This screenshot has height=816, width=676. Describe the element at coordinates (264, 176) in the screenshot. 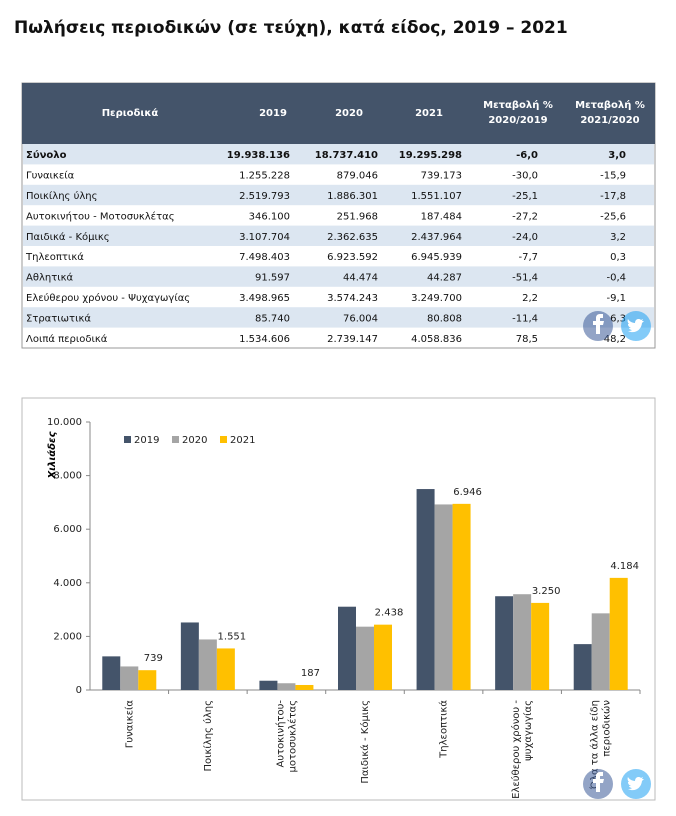

I see `table-cell: 1.255.228` at that location.